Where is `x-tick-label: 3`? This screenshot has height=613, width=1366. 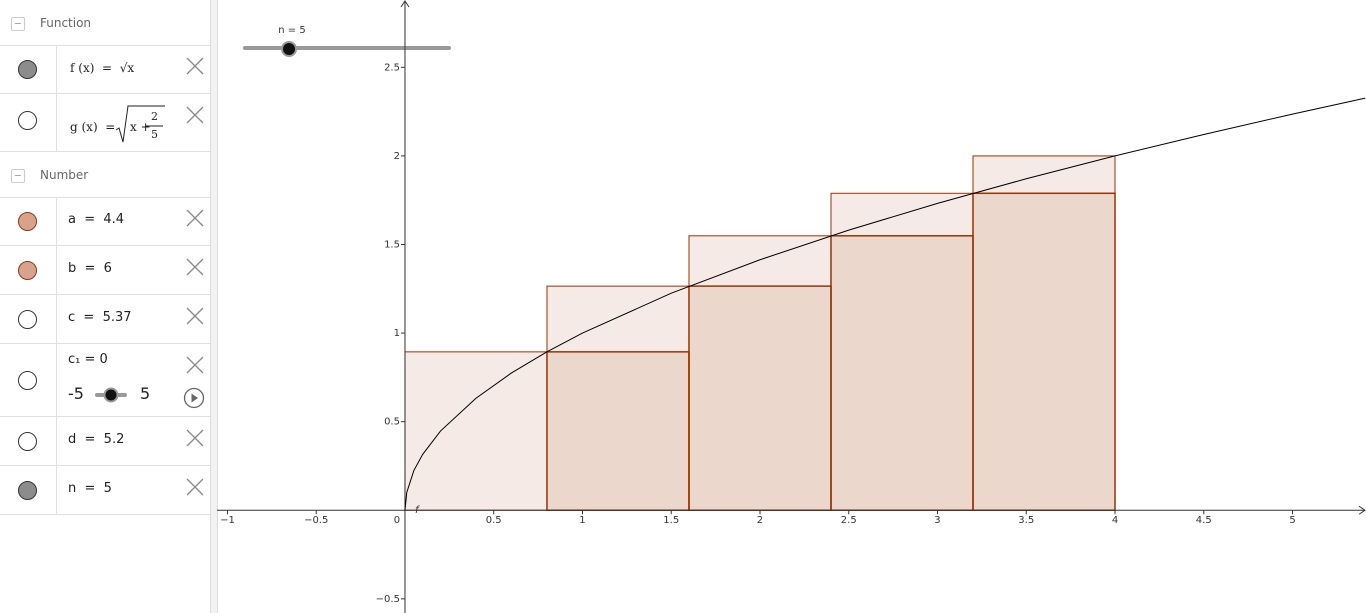
x-tick-label: 3 is located at coordinates (937, 520).